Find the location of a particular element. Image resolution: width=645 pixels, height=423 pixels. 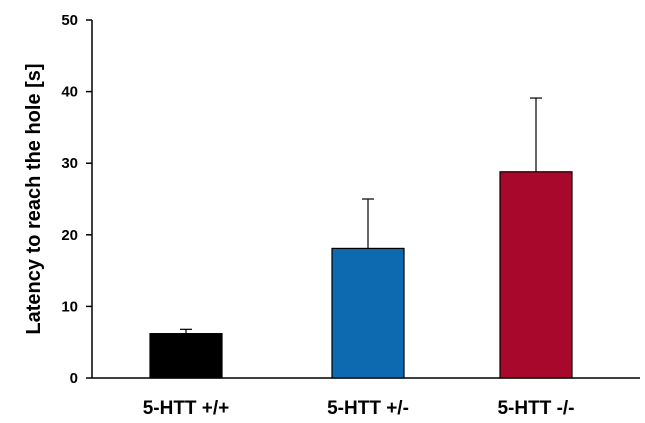

y-ticks: 0 10 20 30 40 50 is located at coordinates (76, 199).